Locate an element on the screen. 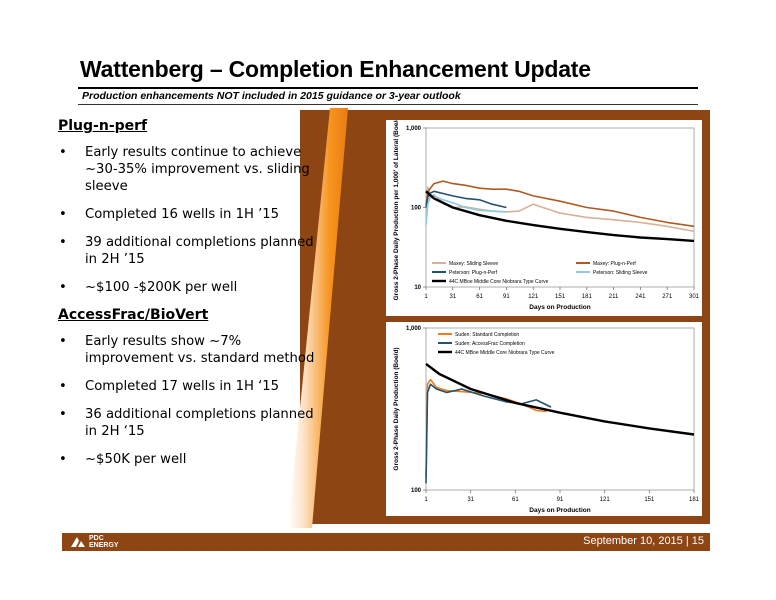 This screenshot has width=776, height=600. legend-label: Peterson: Sliding Sleeve is located at coordinates (620, 273).